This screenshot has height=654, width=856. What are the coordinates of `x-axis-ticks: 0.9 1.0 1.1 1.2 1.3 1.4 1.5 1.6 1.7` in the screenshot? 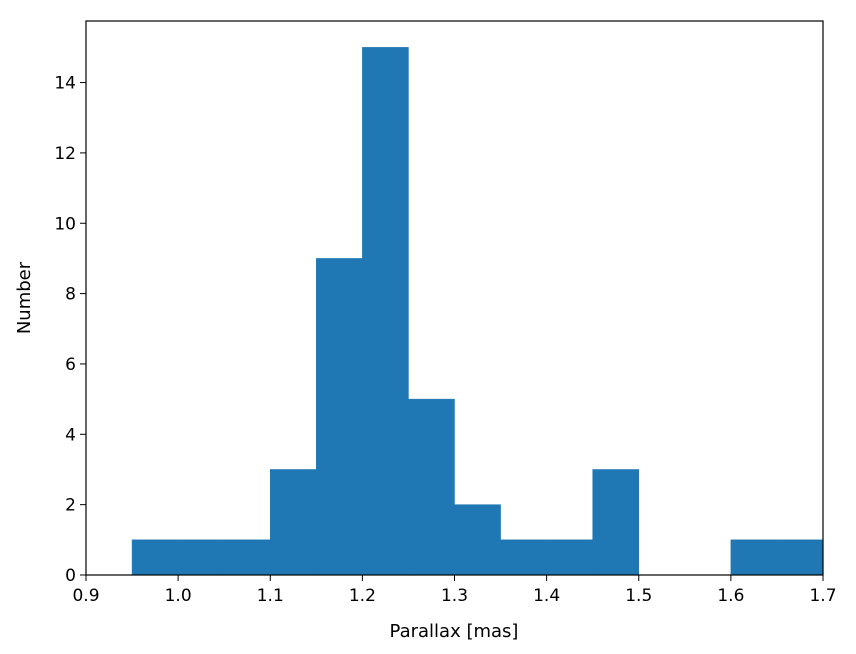 It's located at (454, 590).